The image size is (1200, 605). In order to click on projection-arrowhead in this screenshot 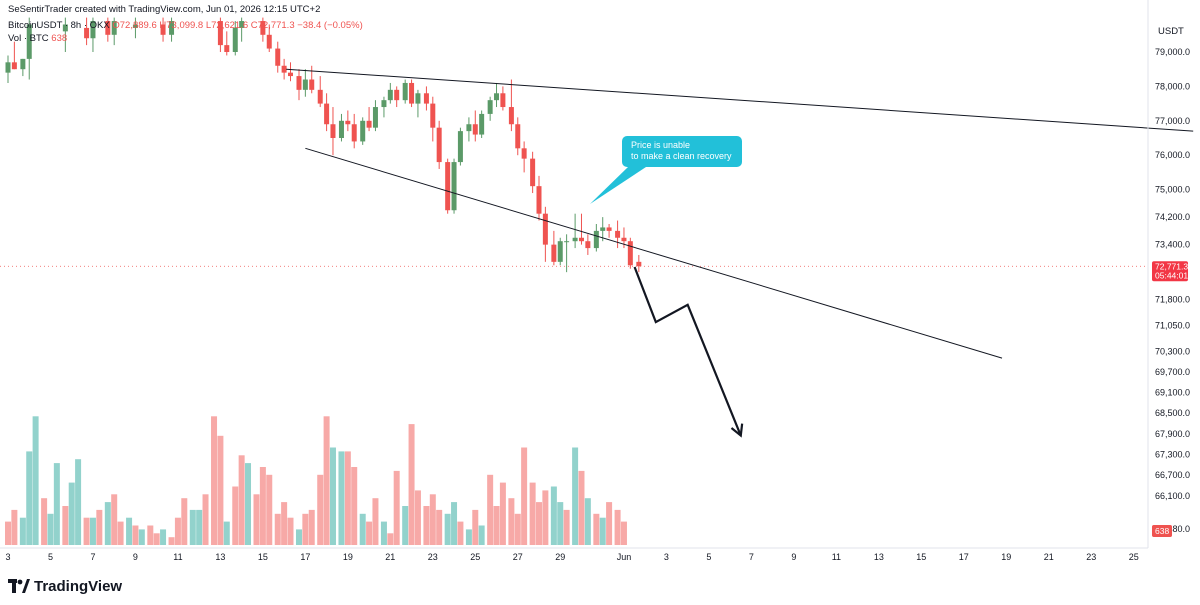, I will do `click(737, 430)`.